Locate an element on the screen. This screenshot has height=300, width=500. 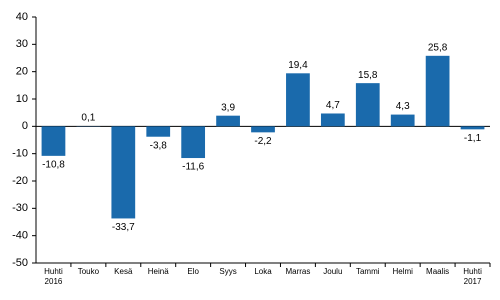
value-label: -11,6 is located at coordinates (193, 167).